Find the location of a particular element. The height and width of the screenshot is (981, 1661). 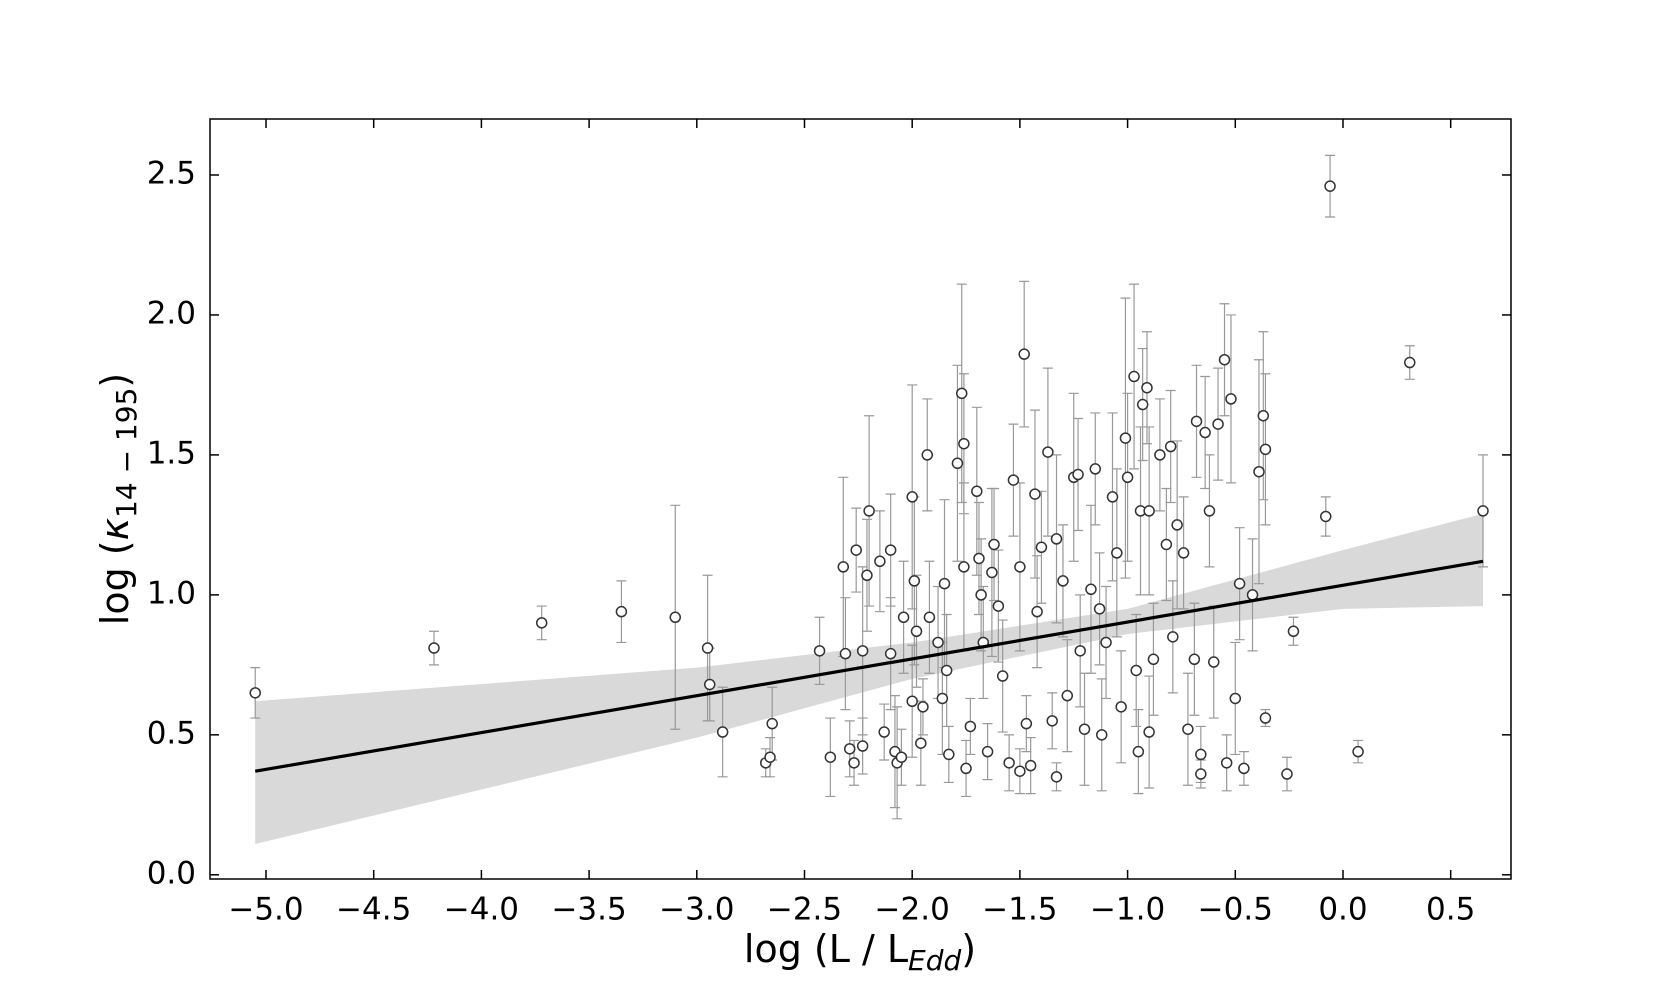

y-tick-label: 1.5 is located at coordinates (171, 453).